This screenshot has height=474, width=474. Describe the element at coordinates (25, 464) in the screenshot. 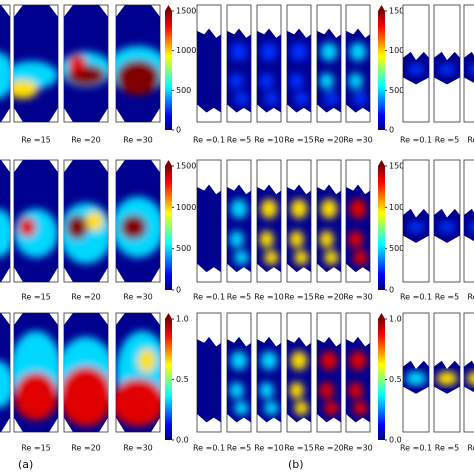

I see `panel-a-label: (a)` at that location.